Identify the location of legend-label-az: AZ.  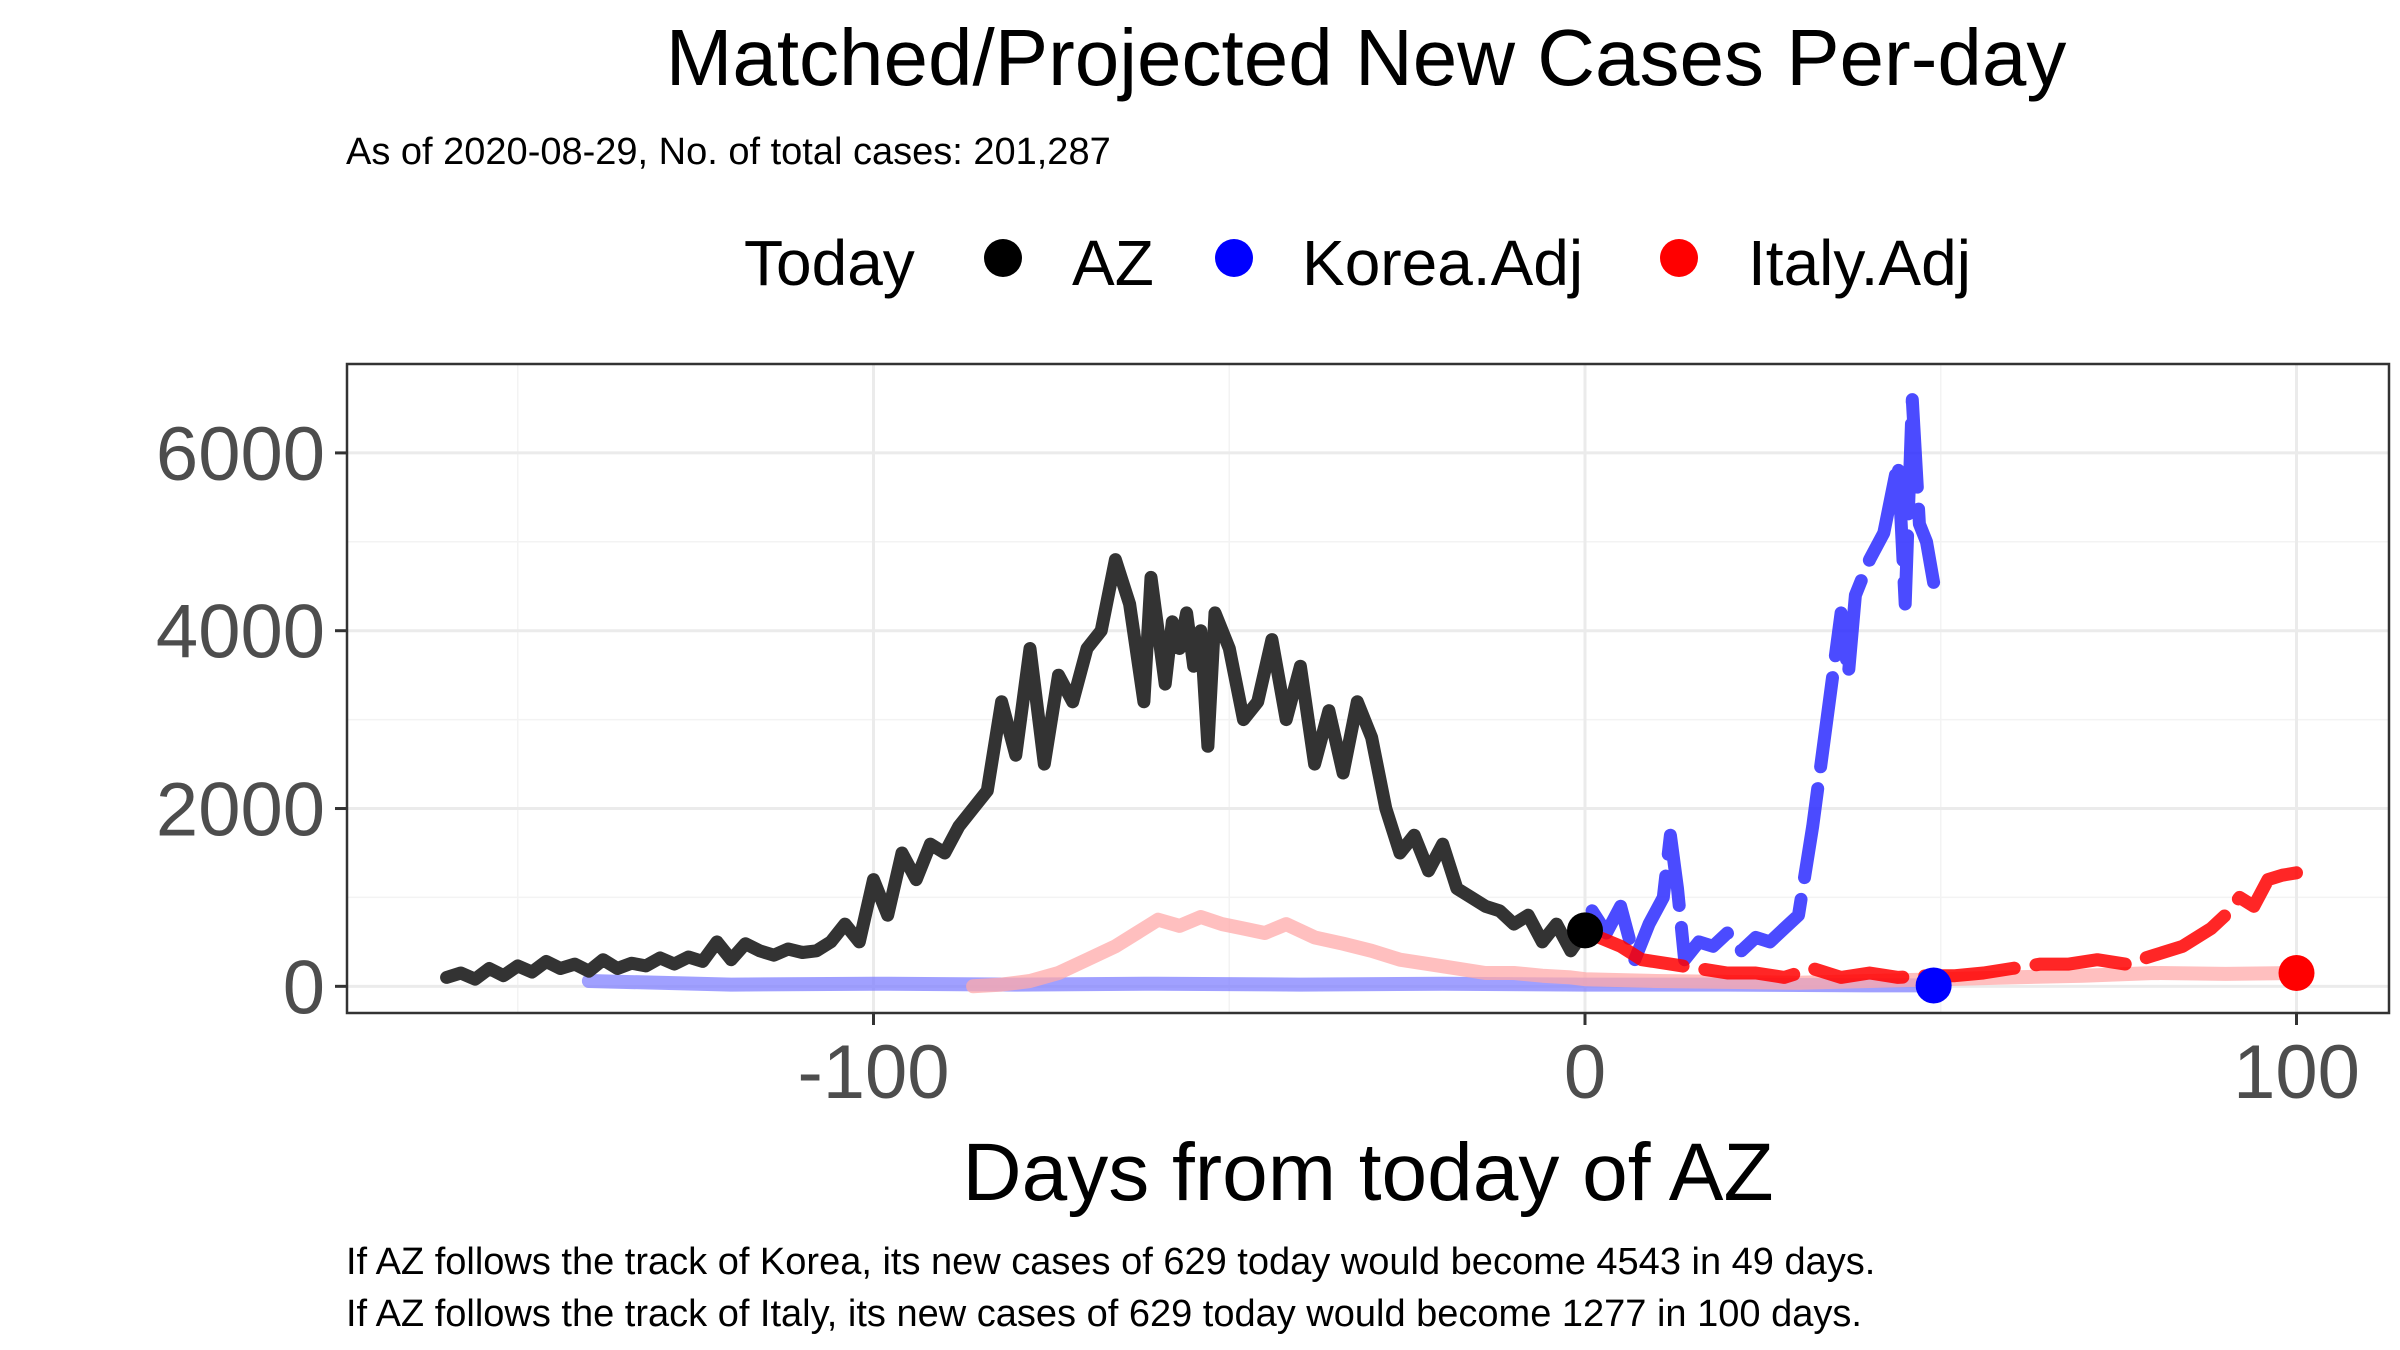
(1113, 263).